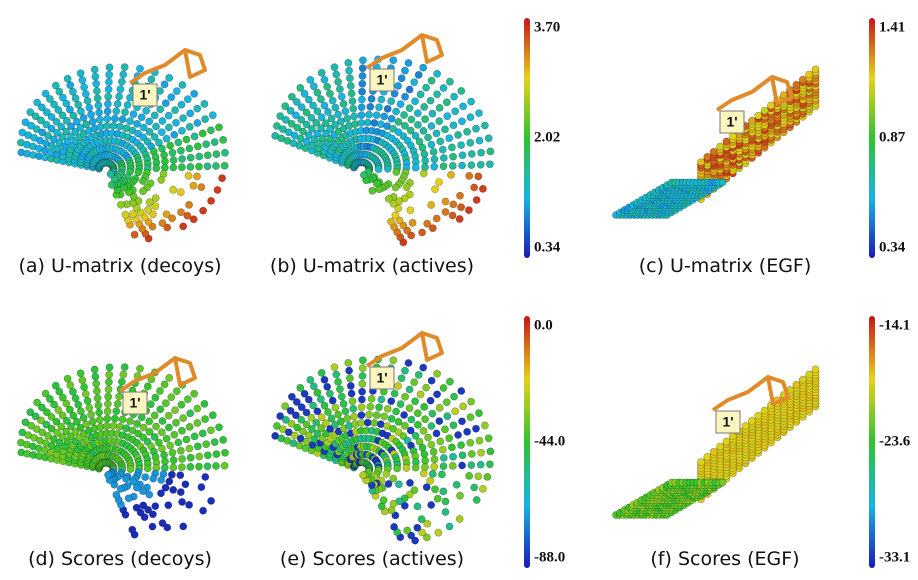 Image resolution: width=918 pixels, height=580 pixels. I want to click on marker-box, so click(728, 422).